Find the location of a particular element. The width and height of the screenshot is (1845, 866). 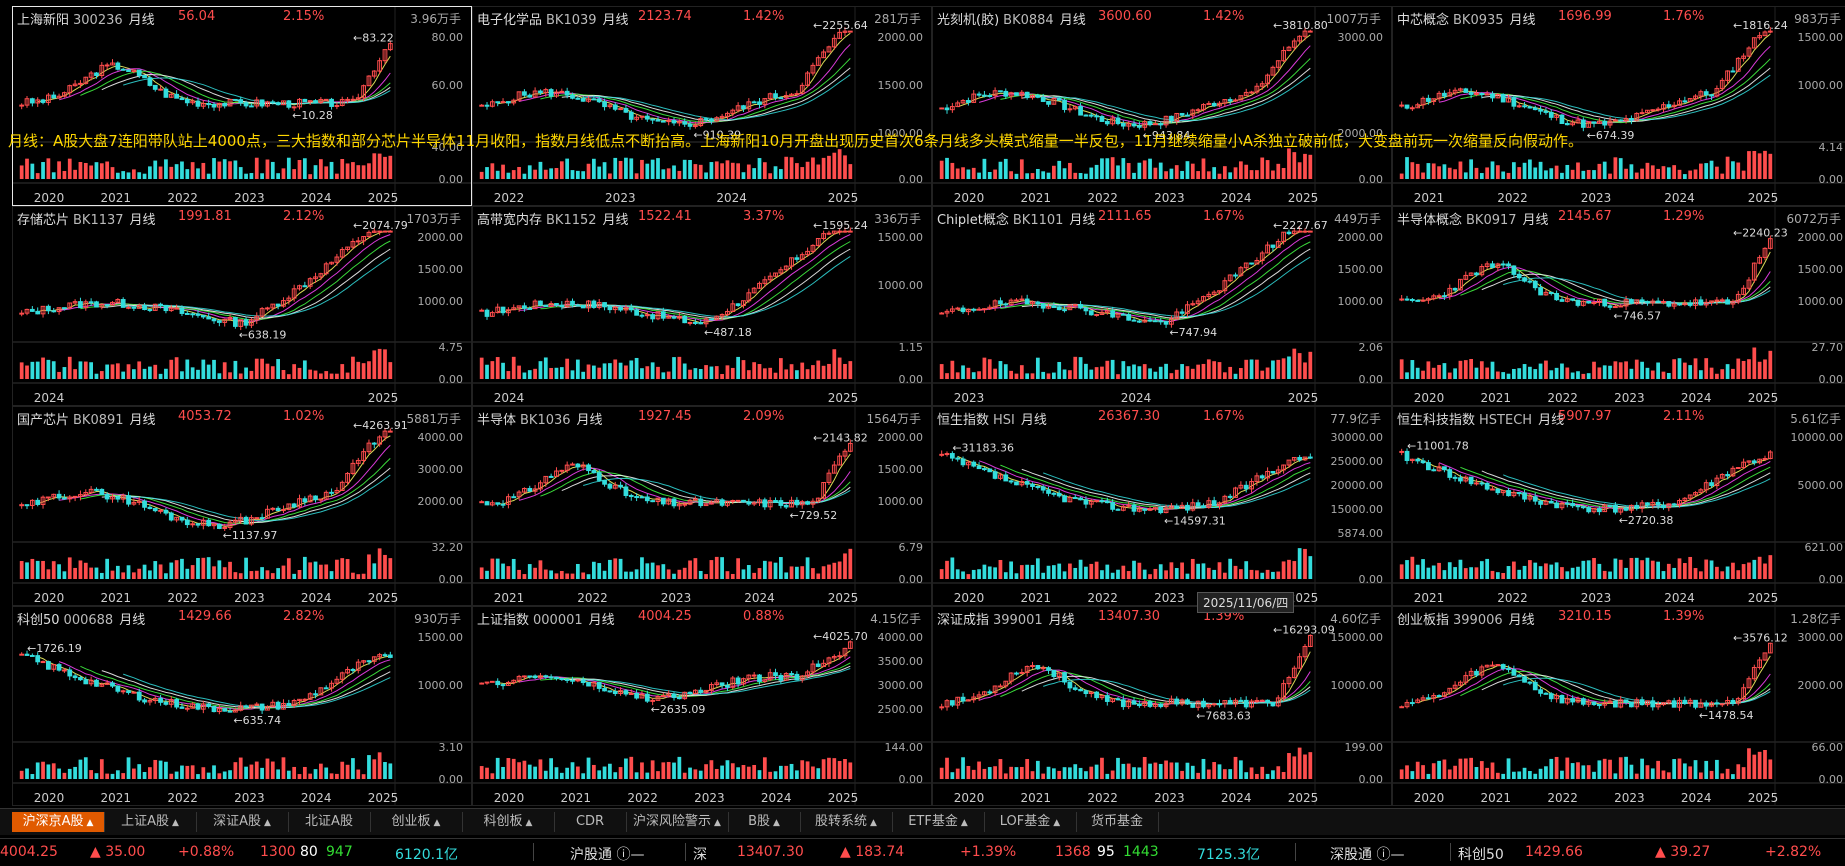

y-tick-label: 25000.00 is located at coordinates (1357, 461).